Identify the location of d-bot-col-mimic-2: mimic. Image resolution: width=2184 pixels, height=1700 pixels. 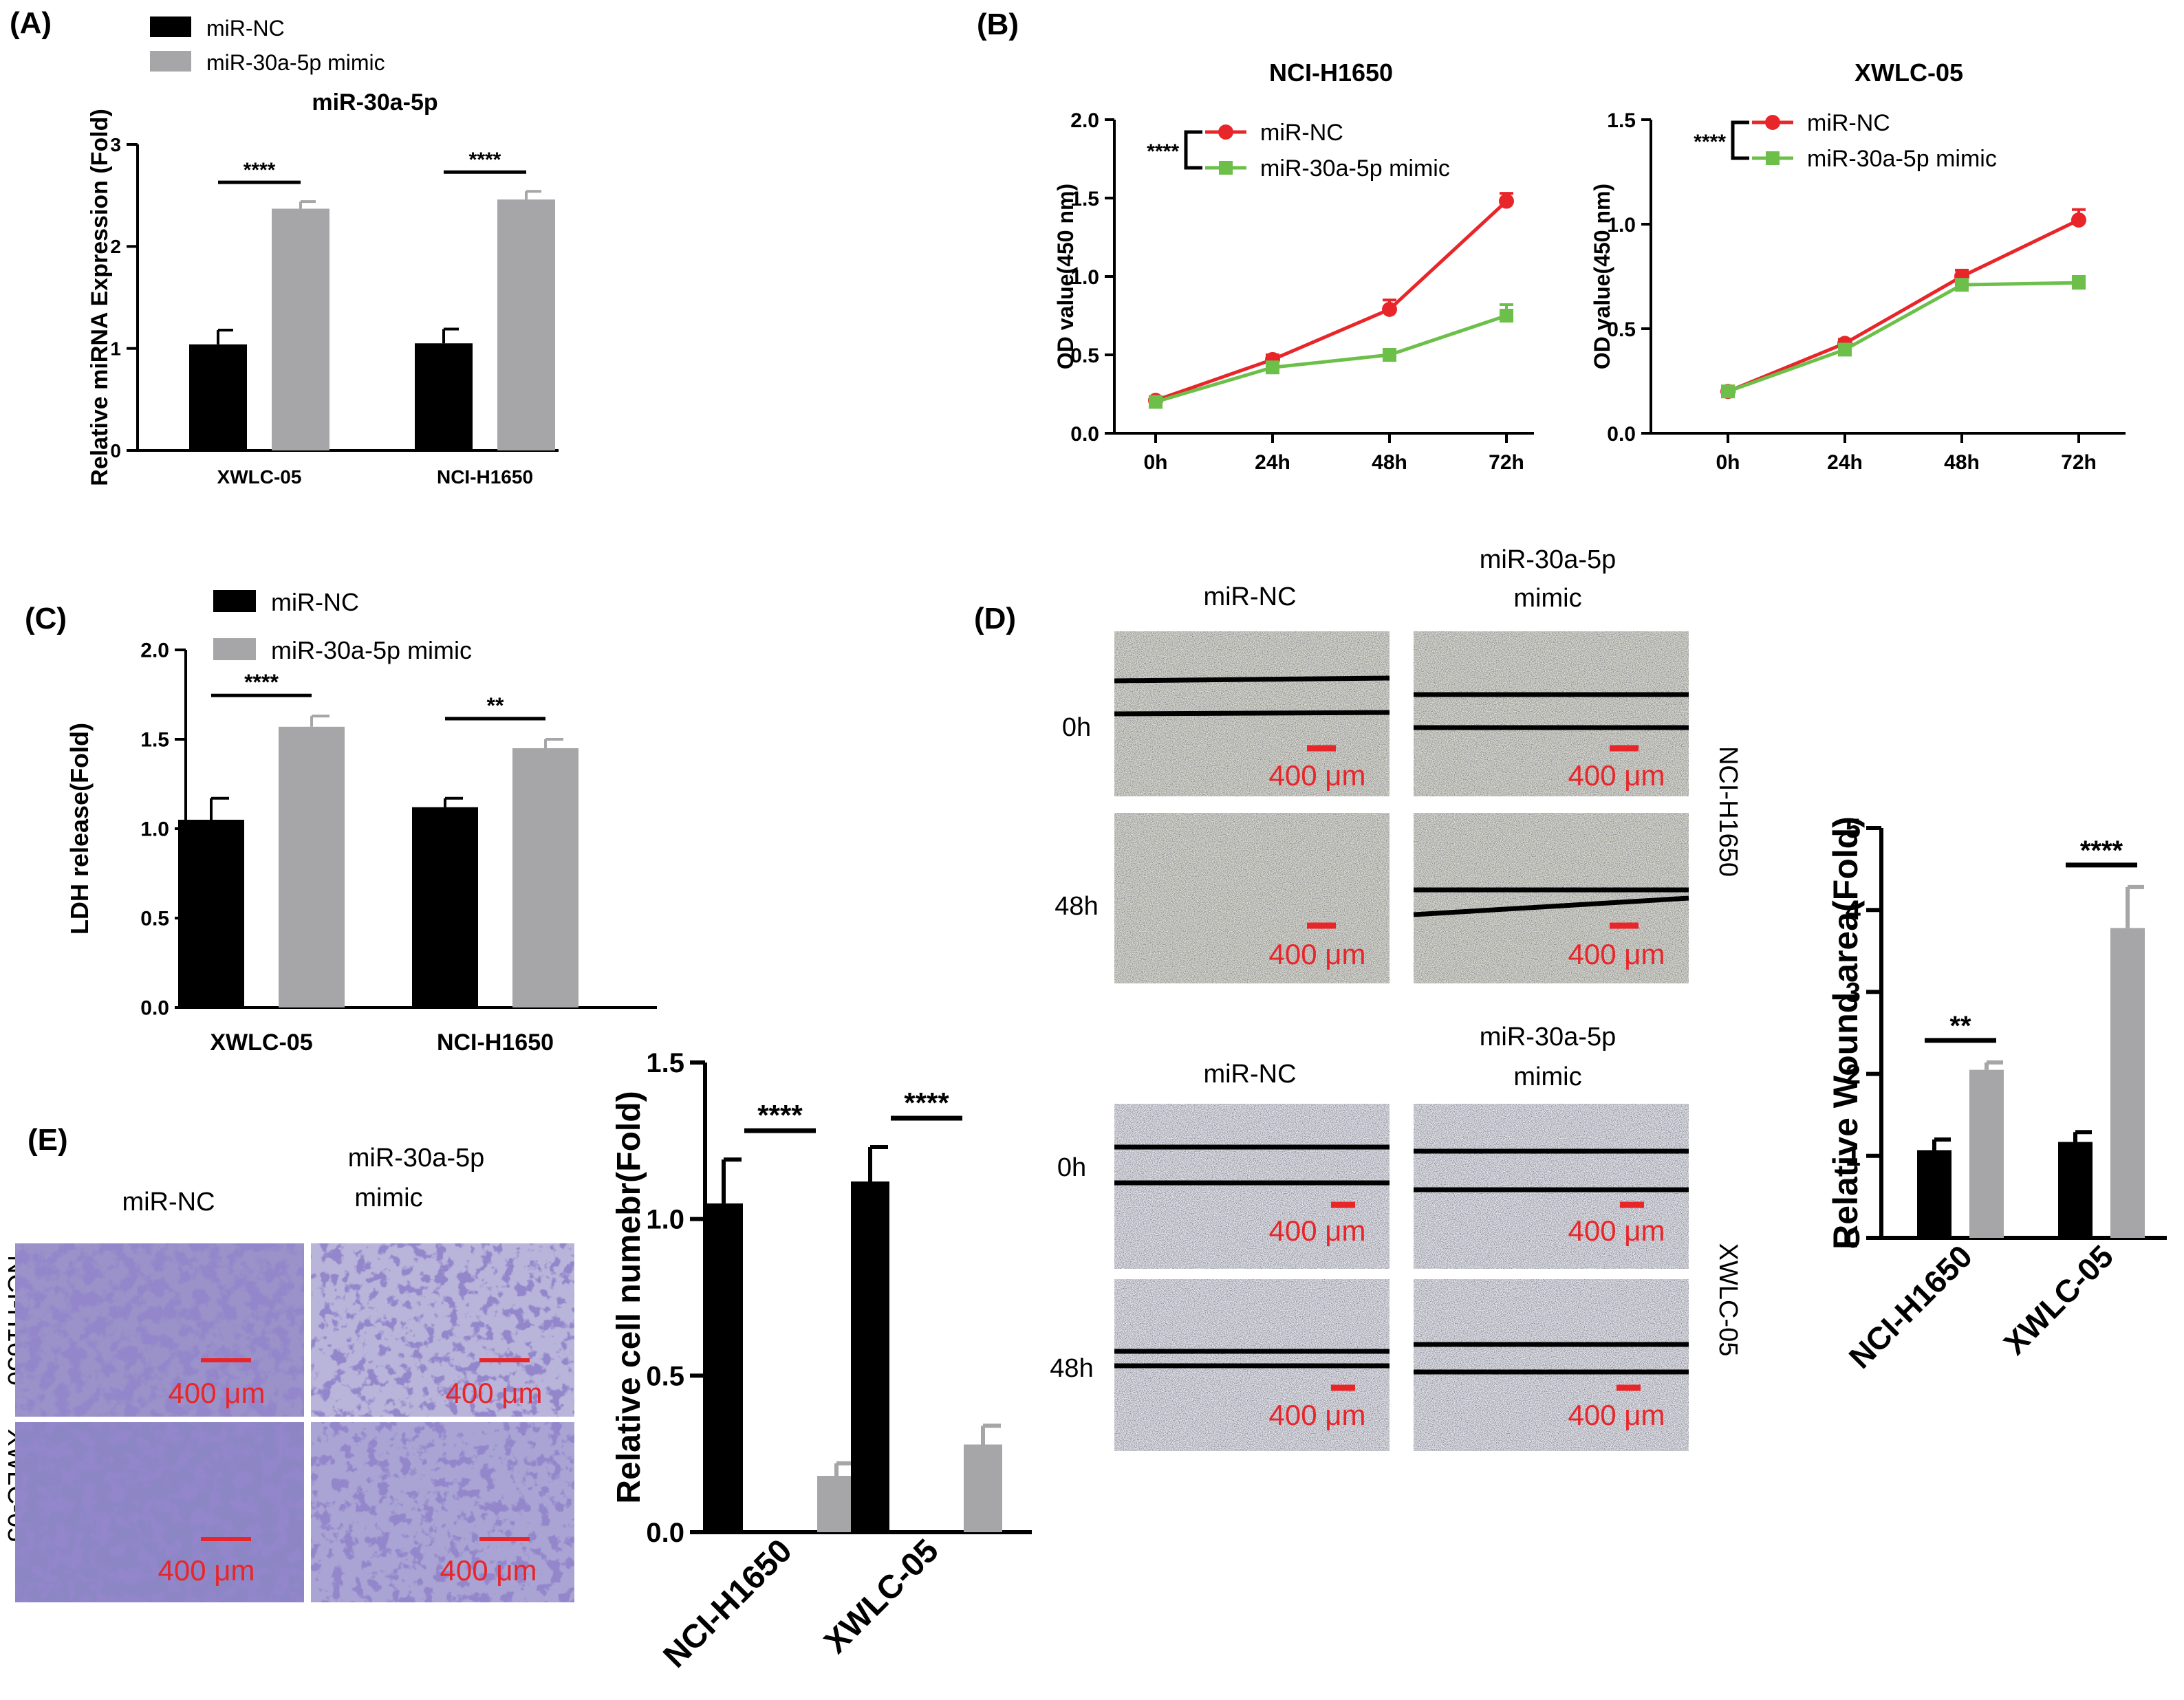
(1547, 1076).